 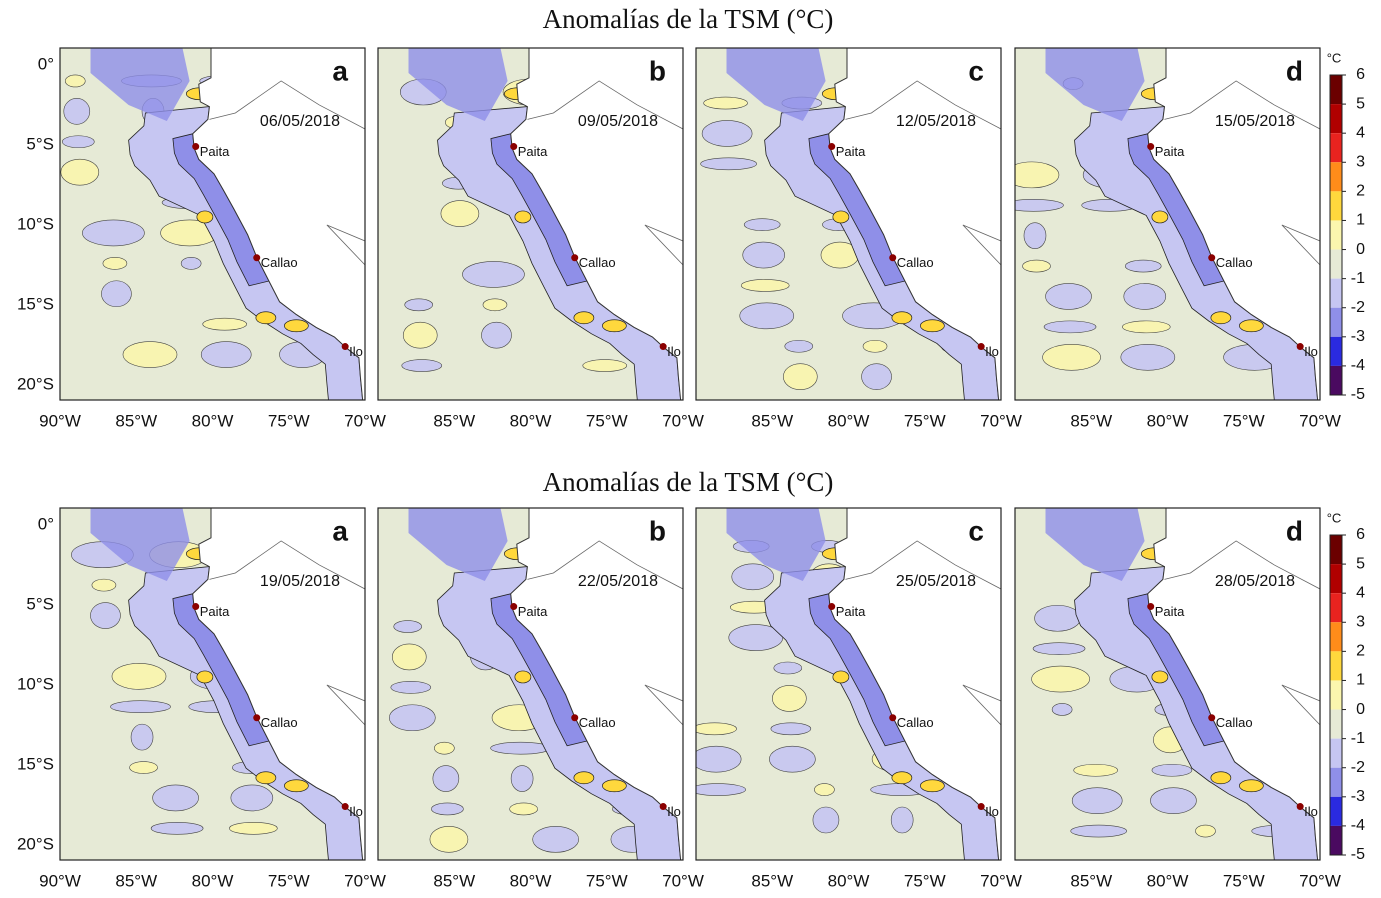 What do you see at coordinates (1255, 121) in the screenshot?
I see `panel-date: 15/05/2018` at bounding box center [1255, 121].